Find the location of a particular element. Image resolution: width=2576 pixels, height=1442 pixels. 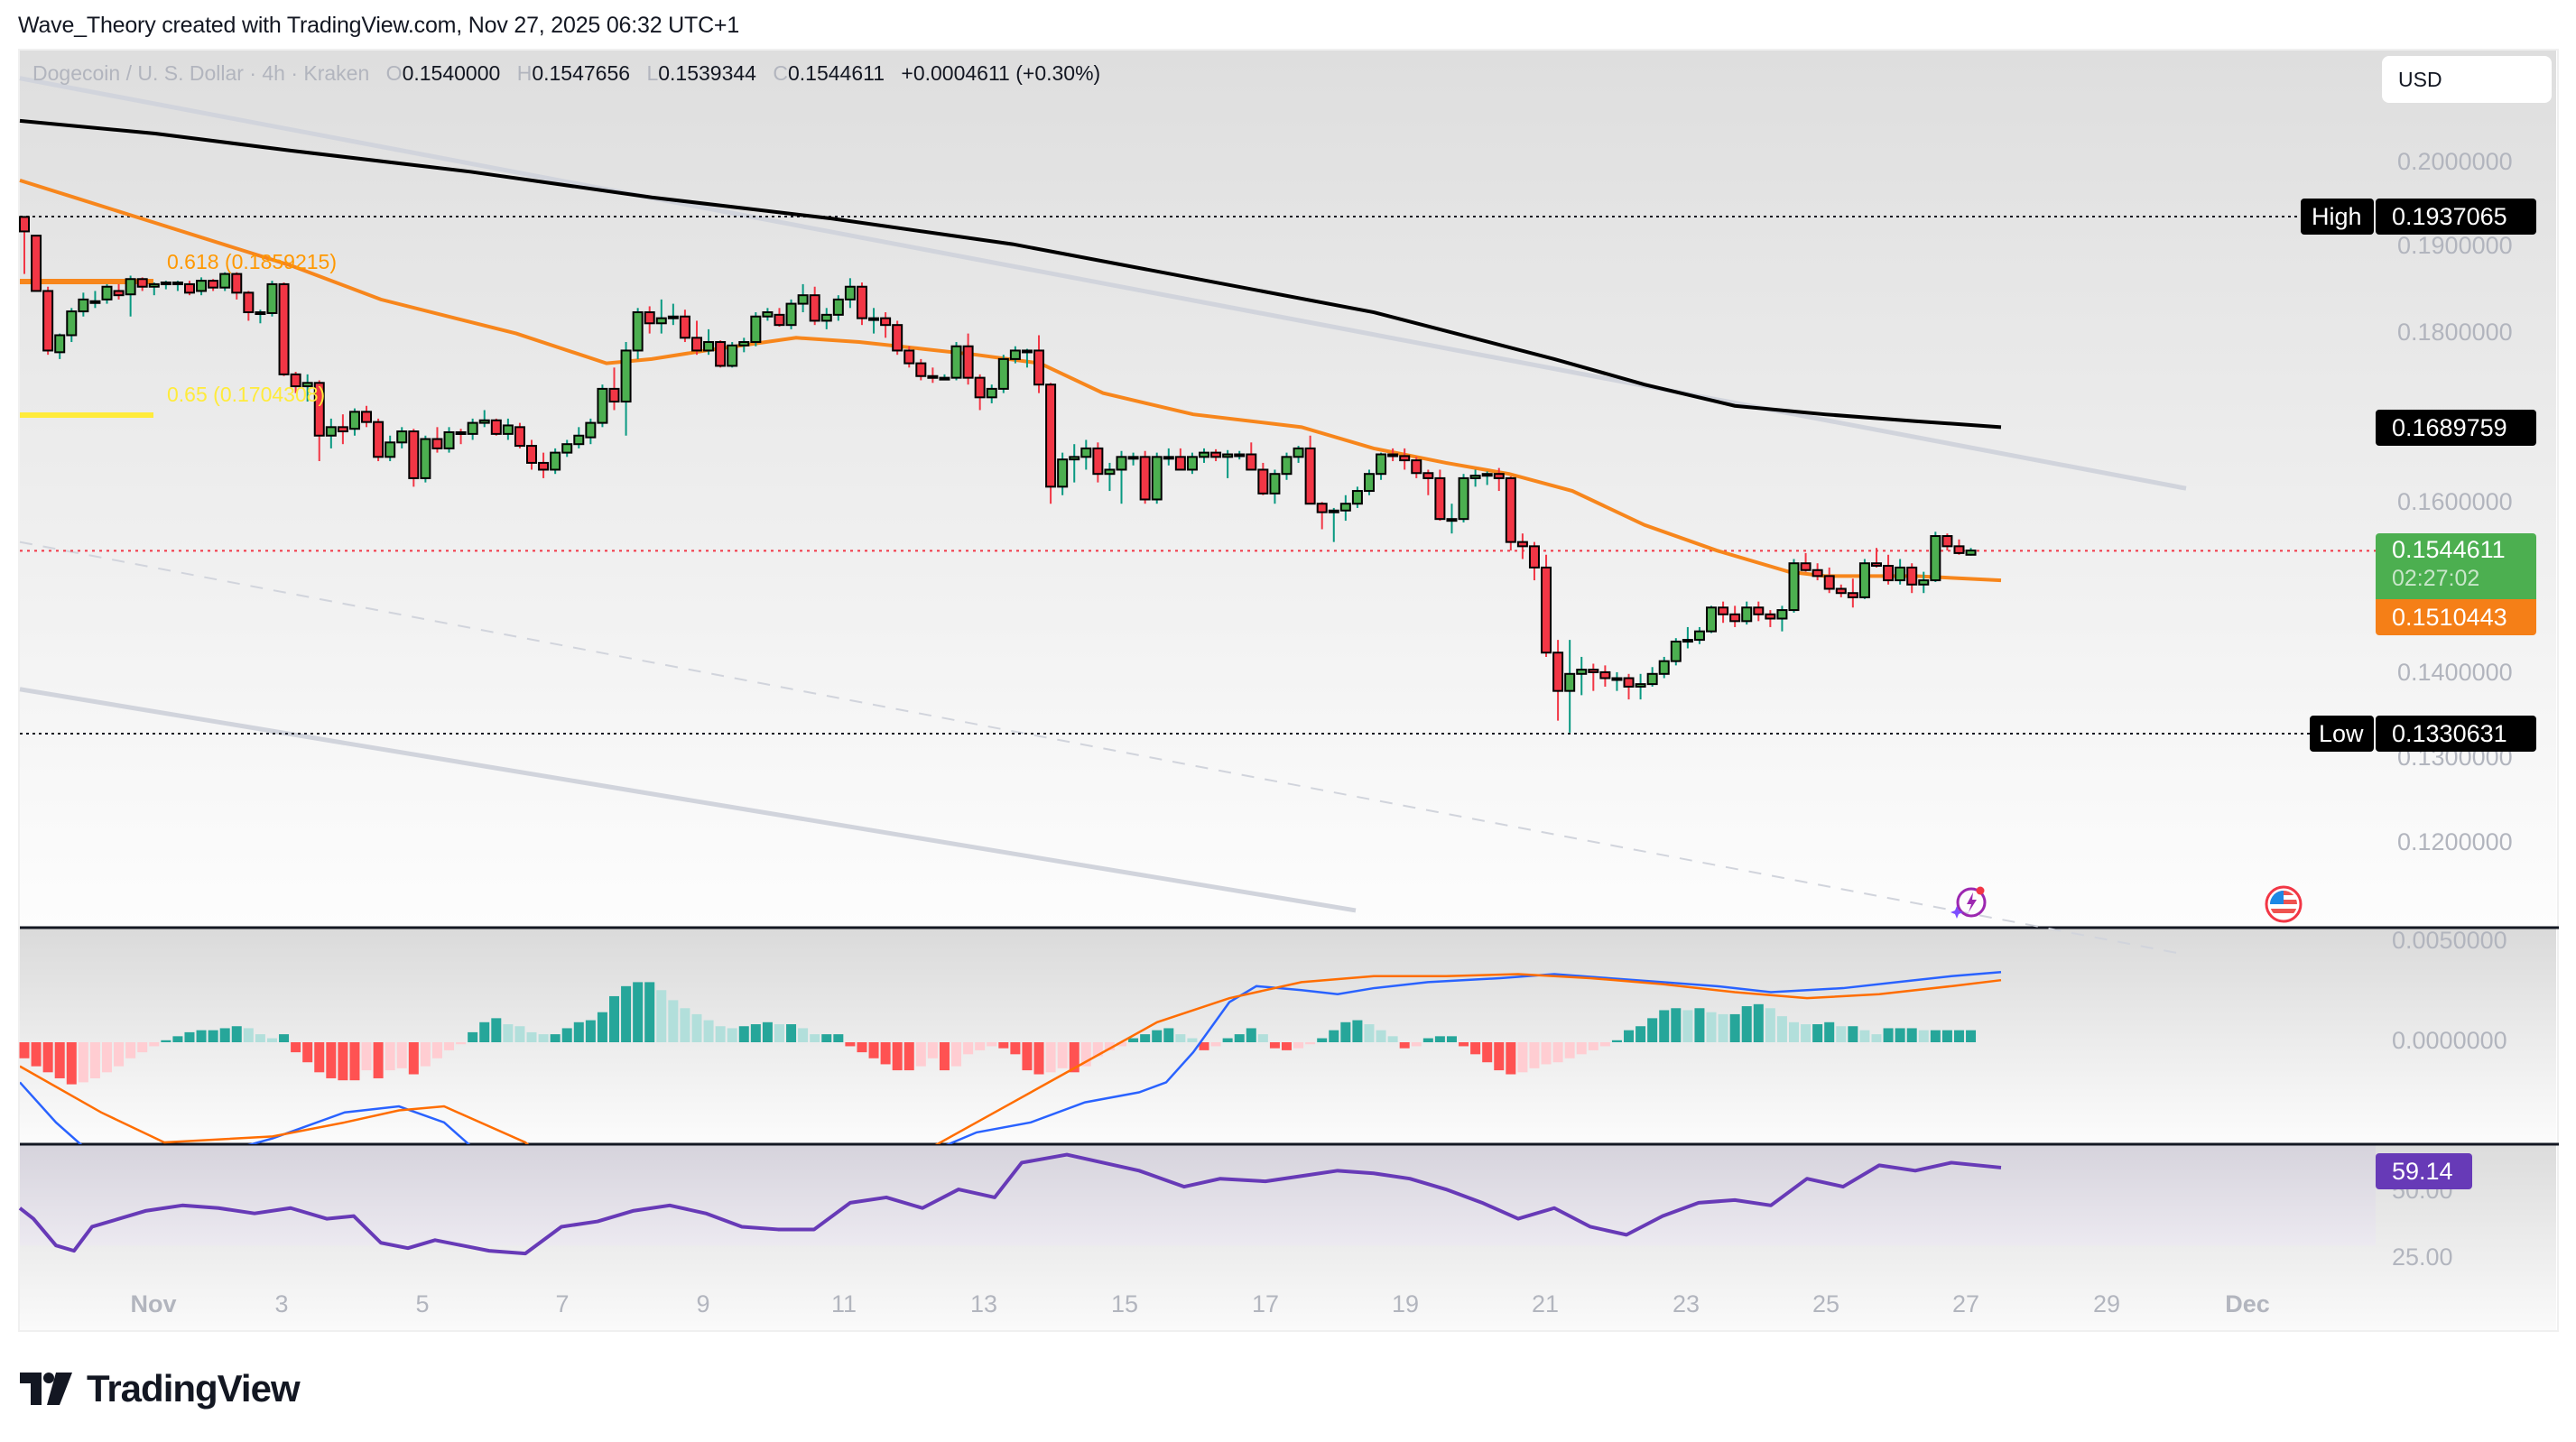

ai-event-icon is located at coordinates (1969, 902).